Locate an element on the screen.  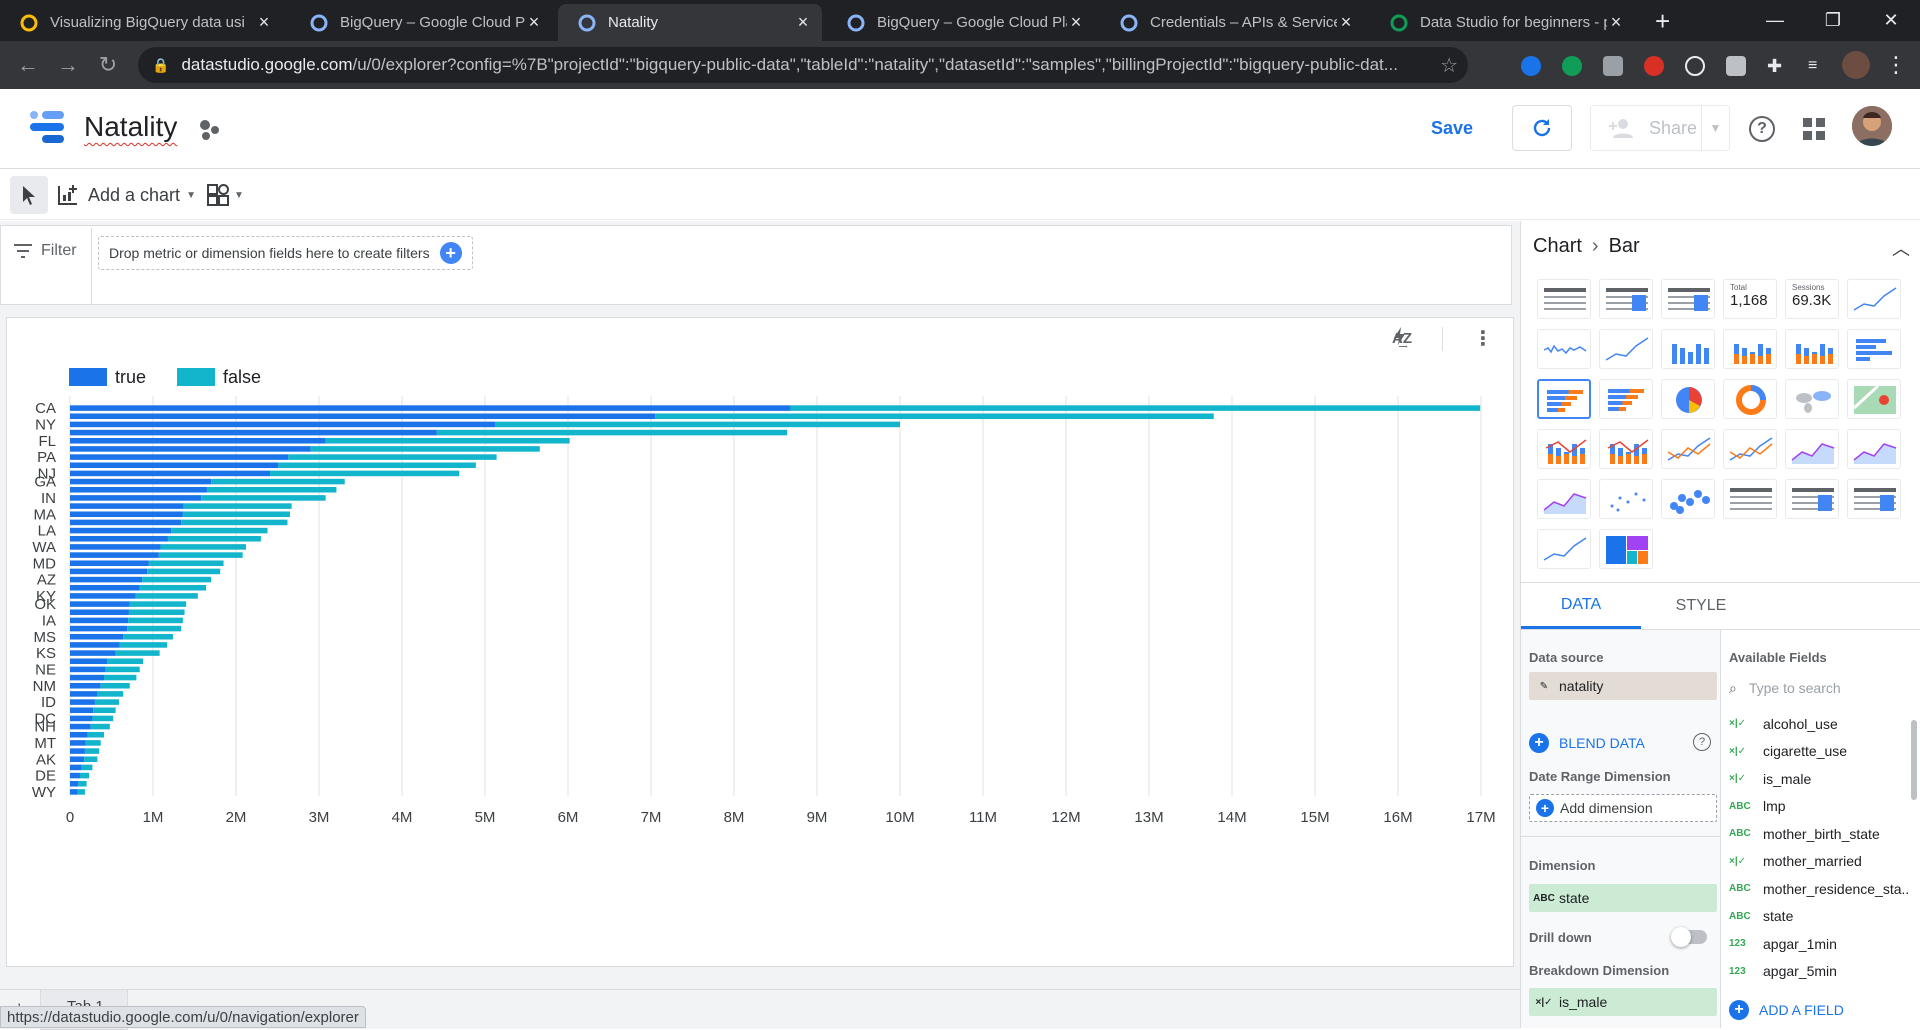
extension-red-icon is located at coordinates (1654, 66).